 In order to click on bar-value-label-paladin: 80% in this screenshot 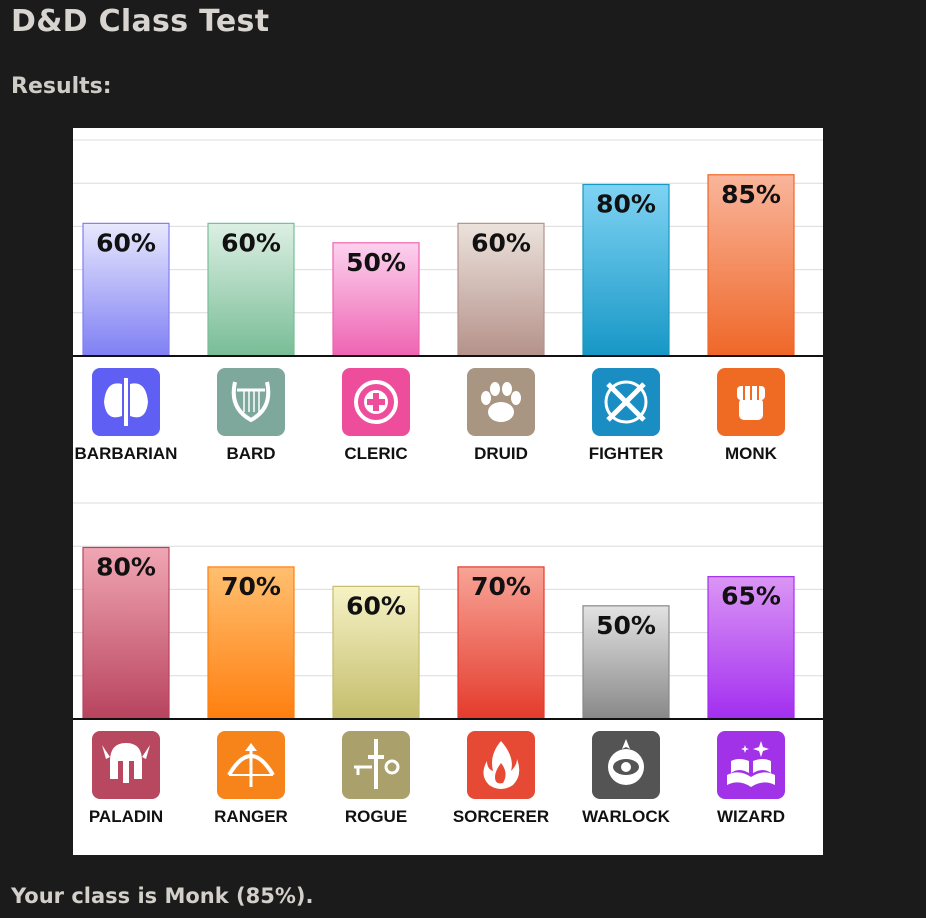, I will do `click(126, 566)`.